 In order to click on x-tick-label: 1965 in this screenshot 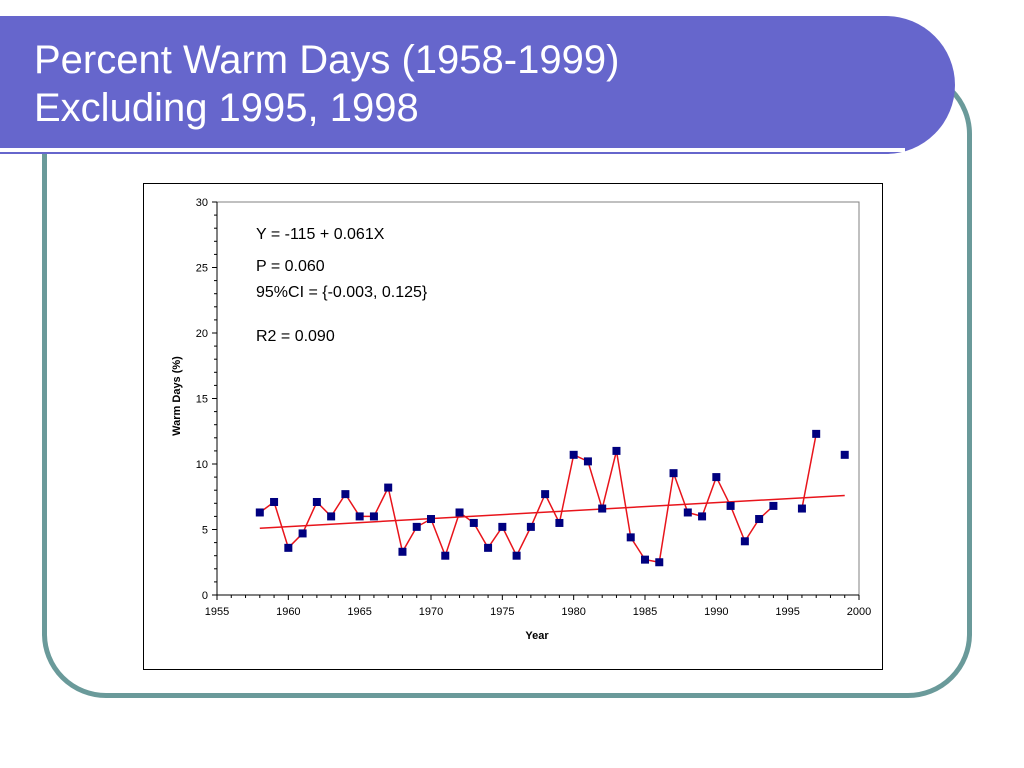, I will do `click(359, 612)`.